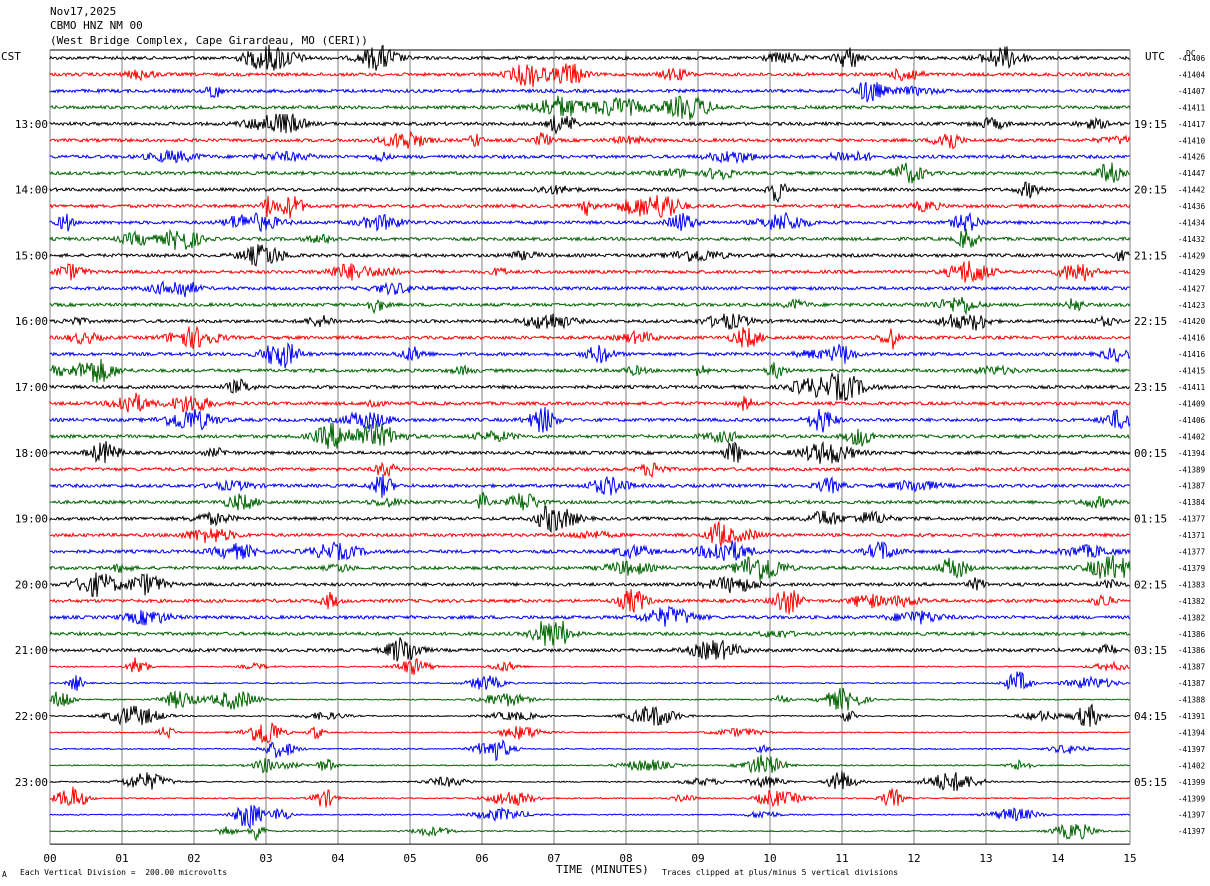  Describe the element at coordinates (49, 858) in the screenshot. I see `x-tick-label: 00` at that location.